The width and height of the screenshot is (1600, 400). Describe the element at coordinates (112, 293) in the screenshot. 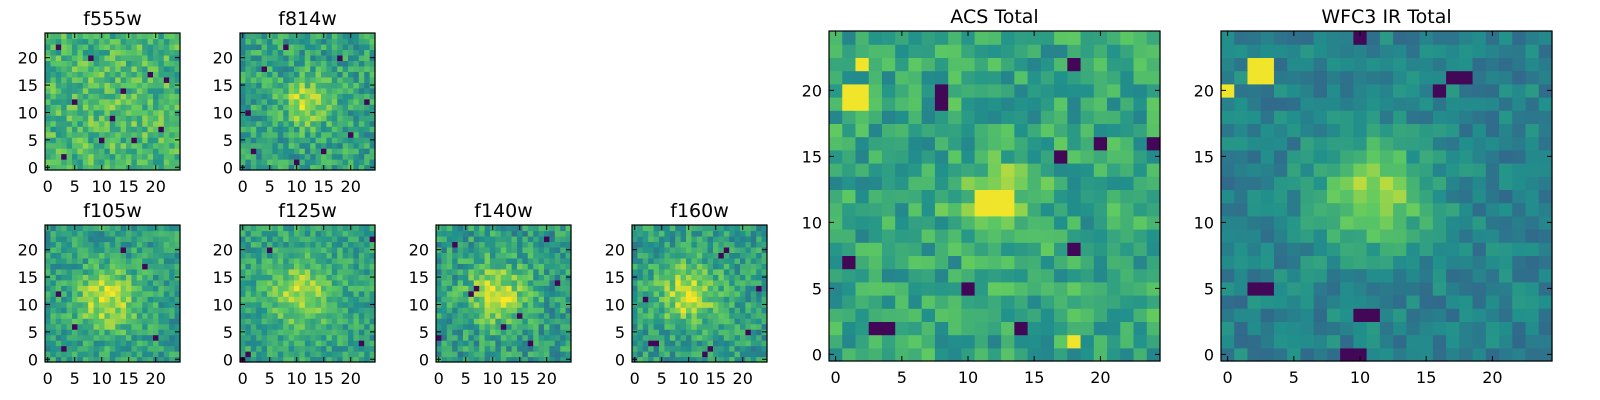

I see `f105w-axes-frame` at that location.